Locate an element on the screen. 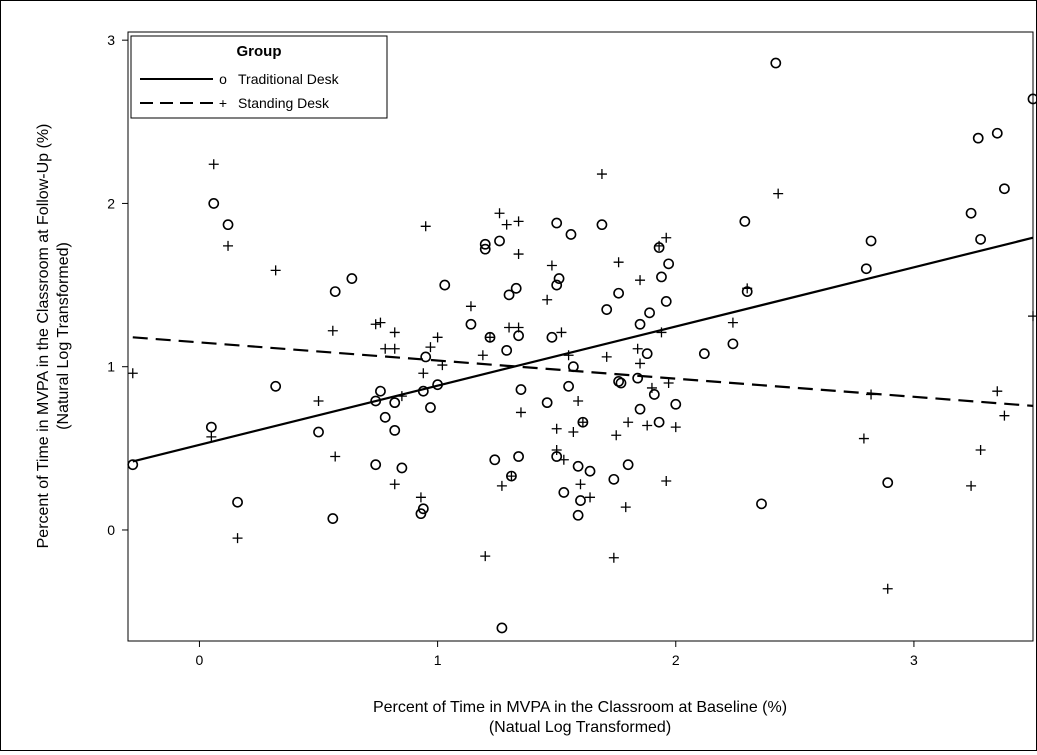 This screenshot has width=1037, height=755. x-axis-ticks: 0 1 2 3 is located at coordinates (557, 654).